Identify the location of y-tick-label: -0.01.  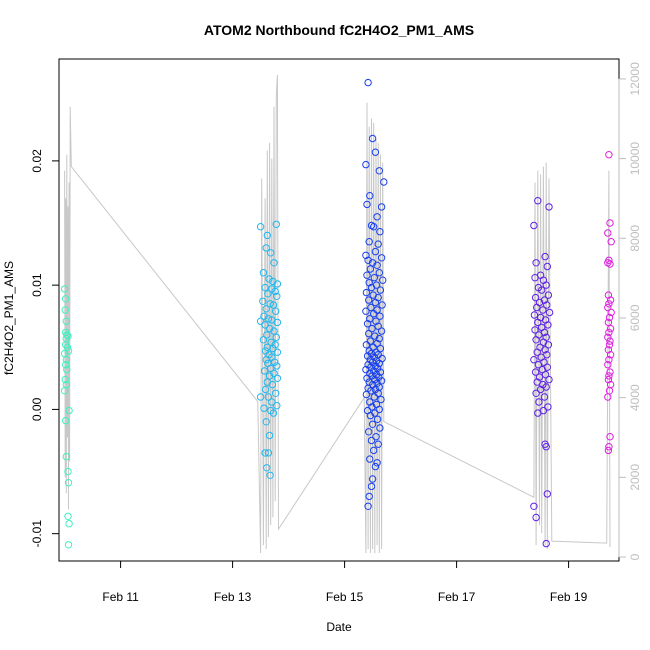
(37, 534).